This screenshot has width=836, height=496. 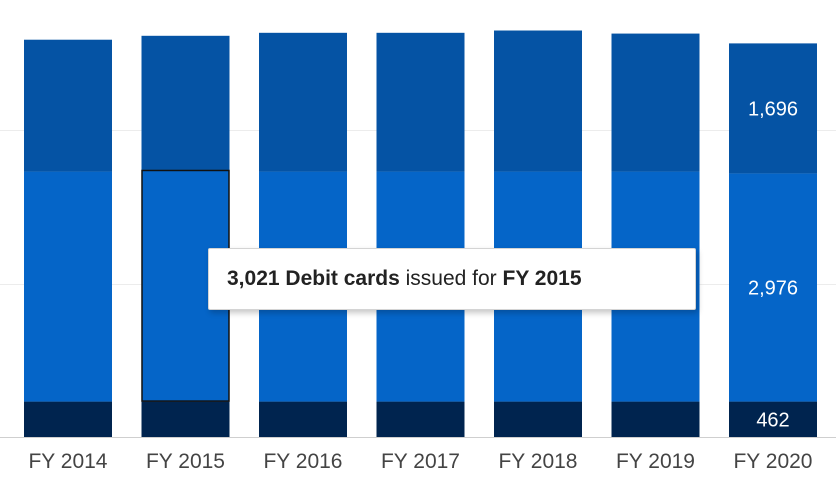 I want to click on data-label-fy-2020-segment-0: 462, so click(x=772, y=420).